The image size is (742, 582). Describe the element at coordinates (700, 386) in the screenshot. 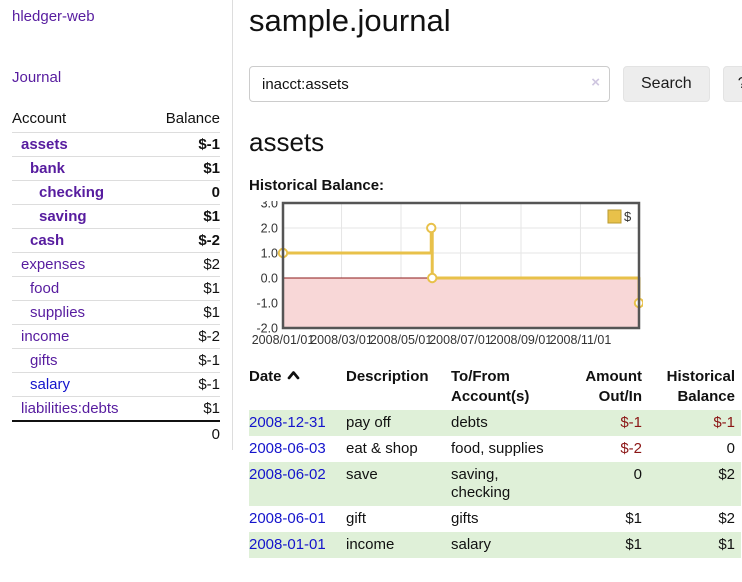

I see `register-header-balance: Historical Balance` at that location.